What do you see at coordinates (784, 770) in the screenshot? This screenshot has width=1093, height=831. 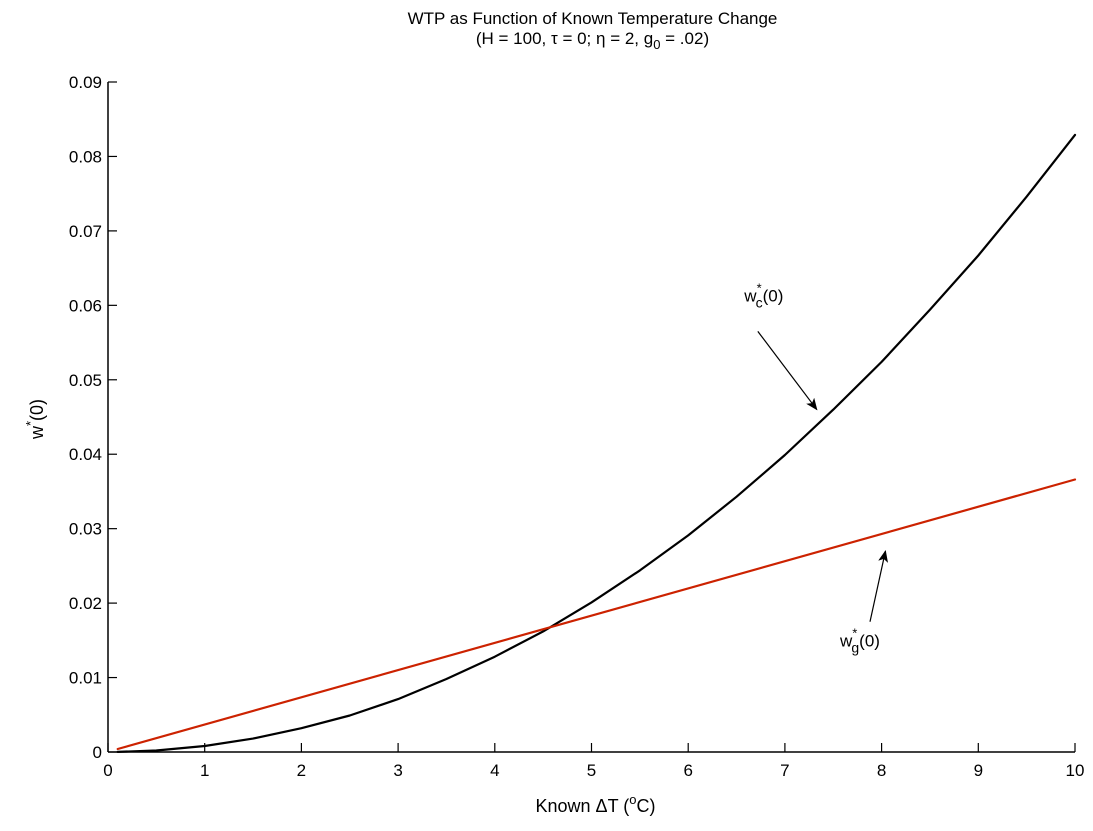 I see `x-tick-label: 7` at bounding box center [784, 770].